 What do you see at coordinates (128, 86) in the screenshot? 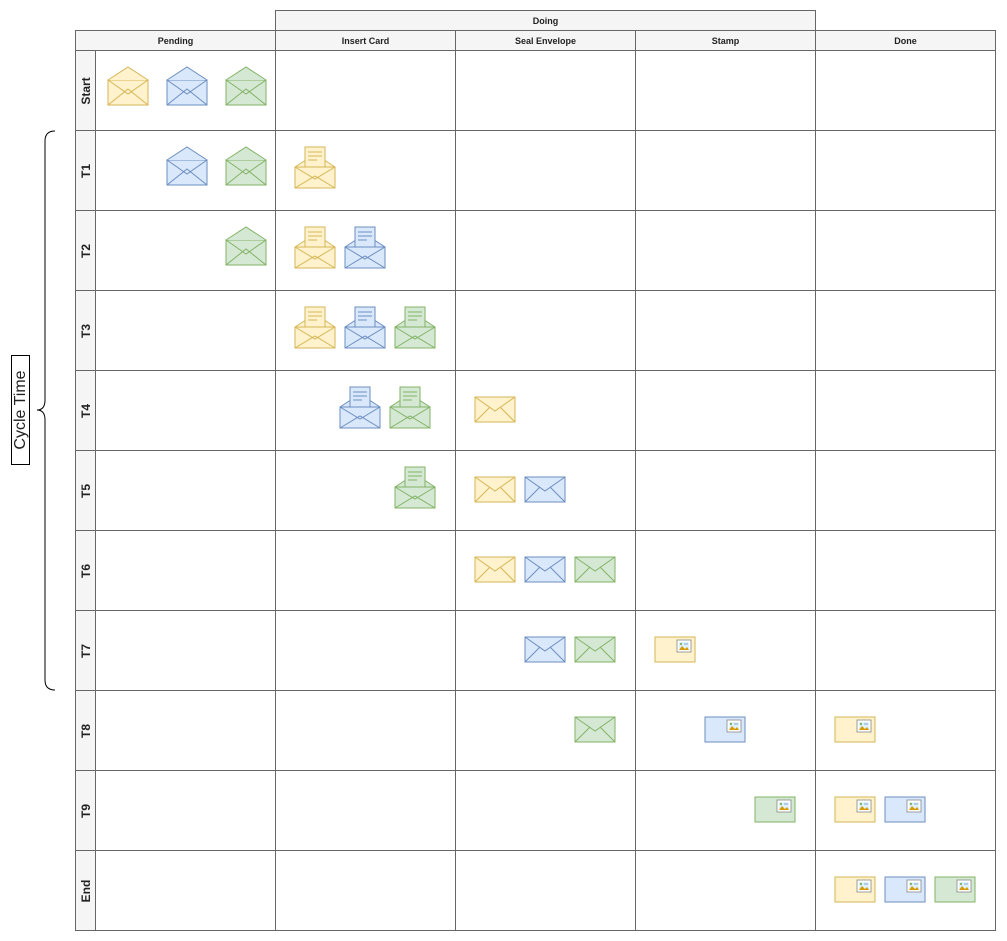
I see `envelope-open-yellow-icon` at bounding box center [128, 86].